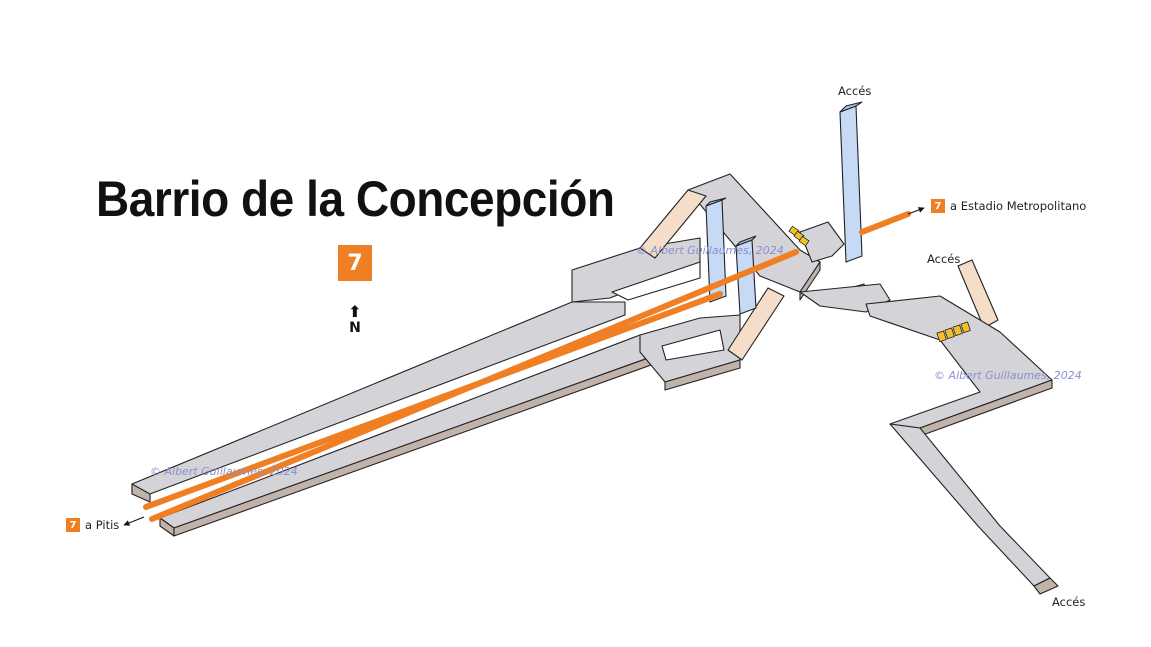 This screenshot has width=1151, height=647. I want to click on concourse-structure, so click(929, 408).